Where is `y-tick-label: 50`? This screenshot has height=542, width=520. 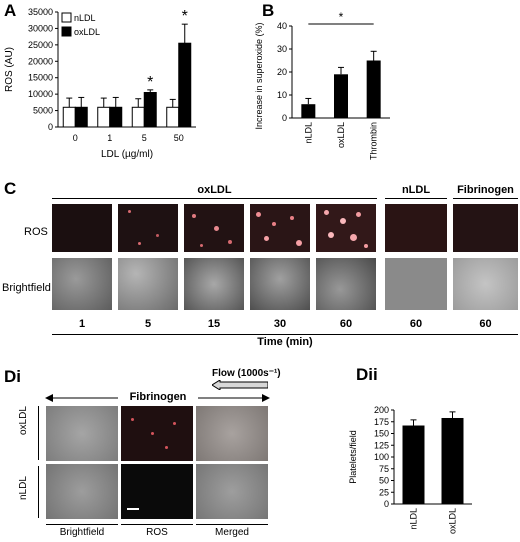
y-tick-label: 50 is located at coordinates (384, 481).